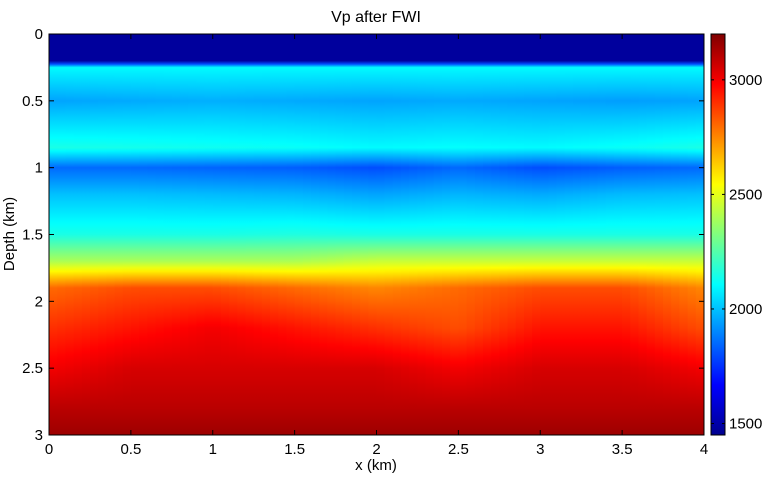  What do you see at coordinates (39, 301) in the screenshot?
I see `y-tick-label: 2` at bounding box center [39, 301].